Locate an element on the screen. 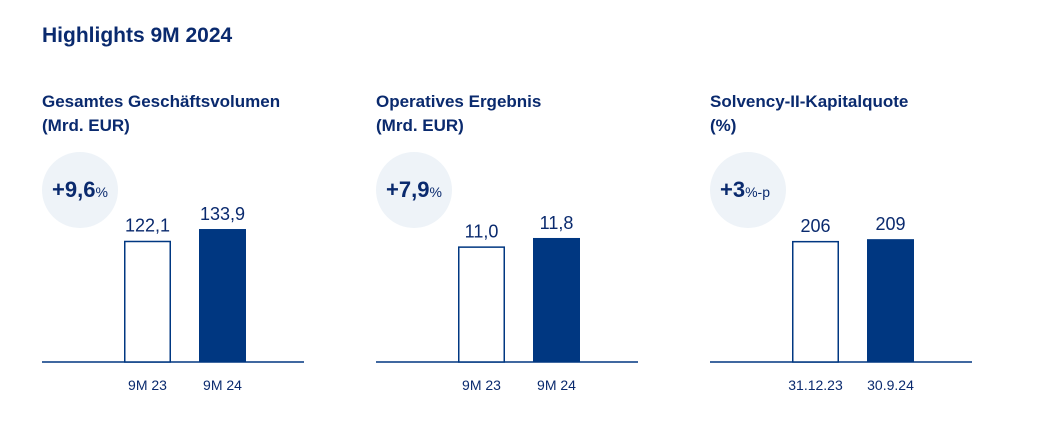 This screenshot has width=1041, height=429. chart-title: Operatives Ergebnis (Mrd. EUR) is located at coordinates (458, 114).